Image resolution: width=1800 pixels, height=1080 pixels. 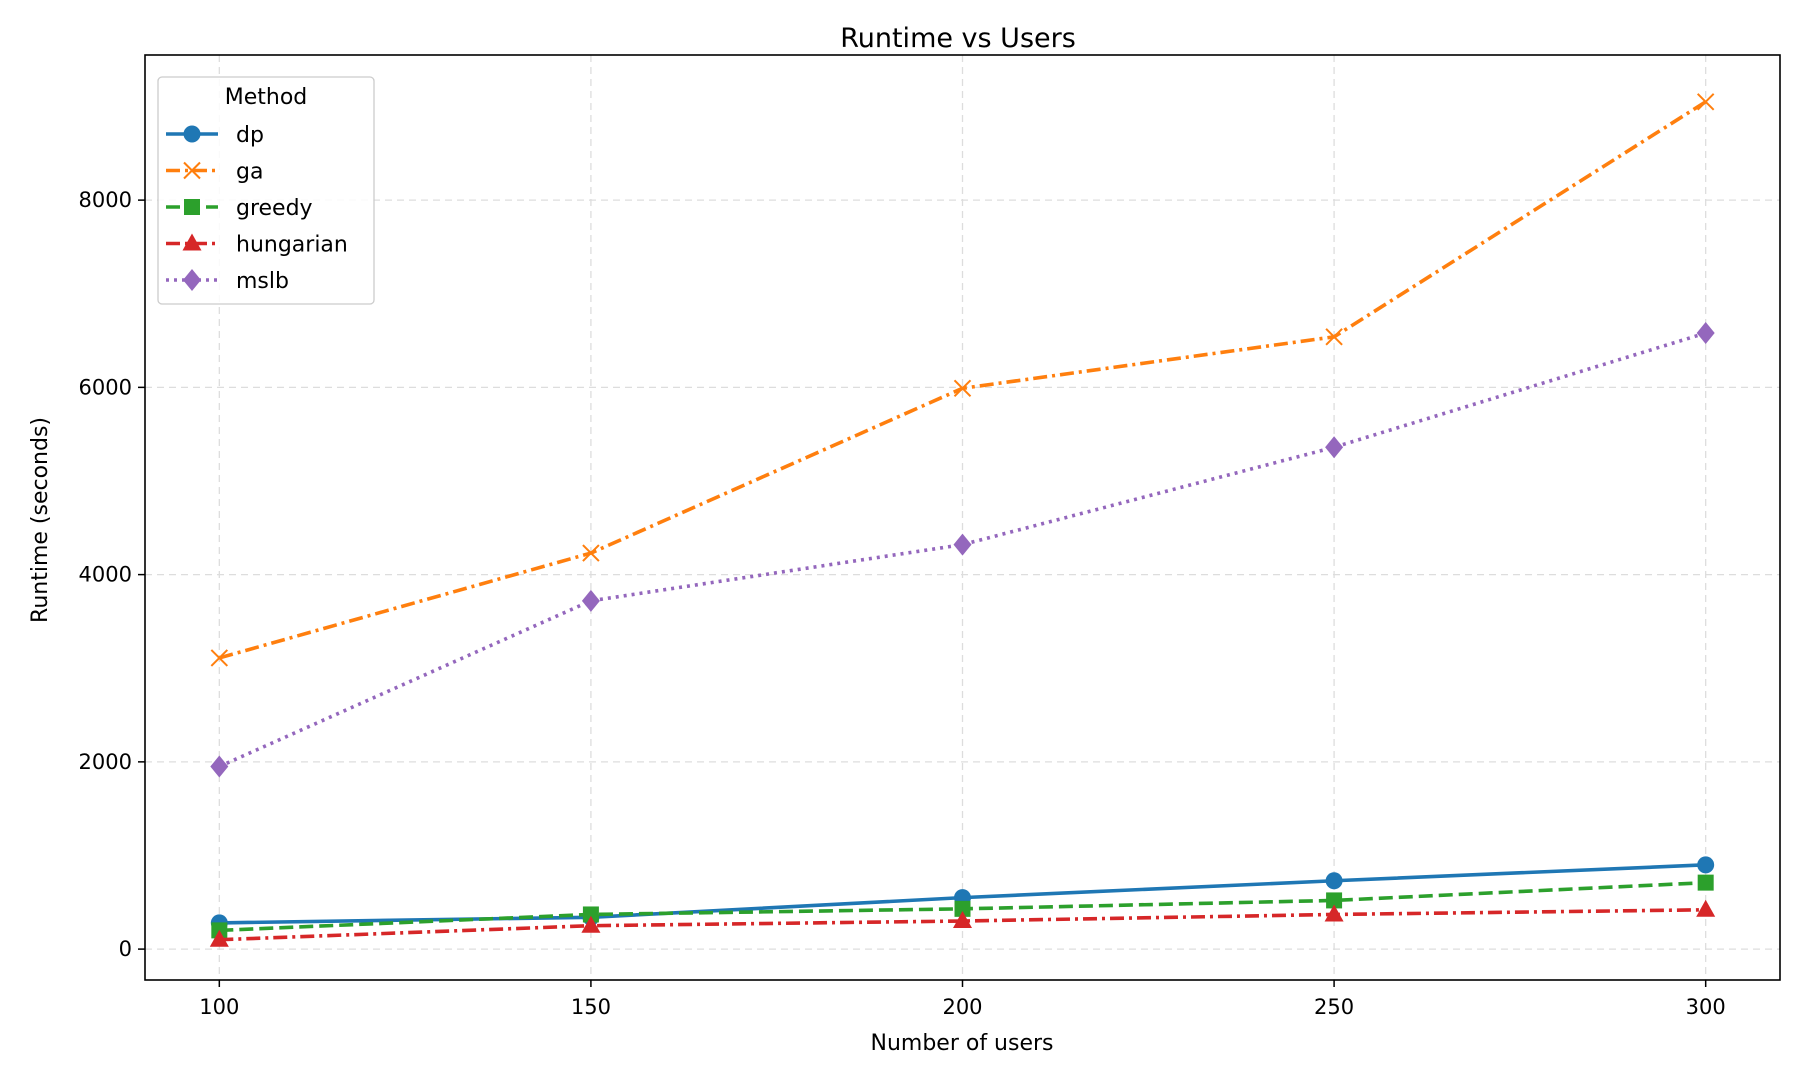 I want to click on y-tick-label: 4000, so click(x=105, y=575).